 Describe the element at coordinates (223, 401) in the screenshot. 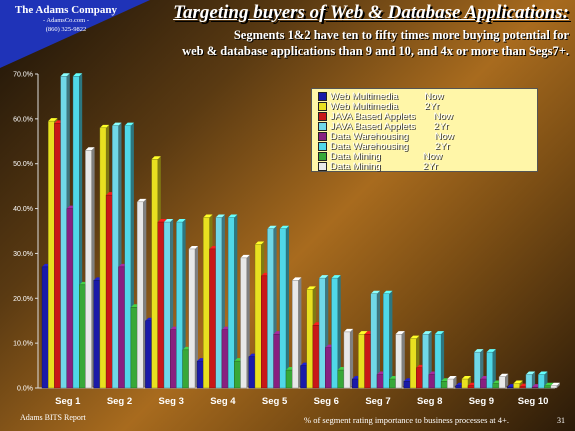

I see `x-tick-label: Seg 4` at that location.